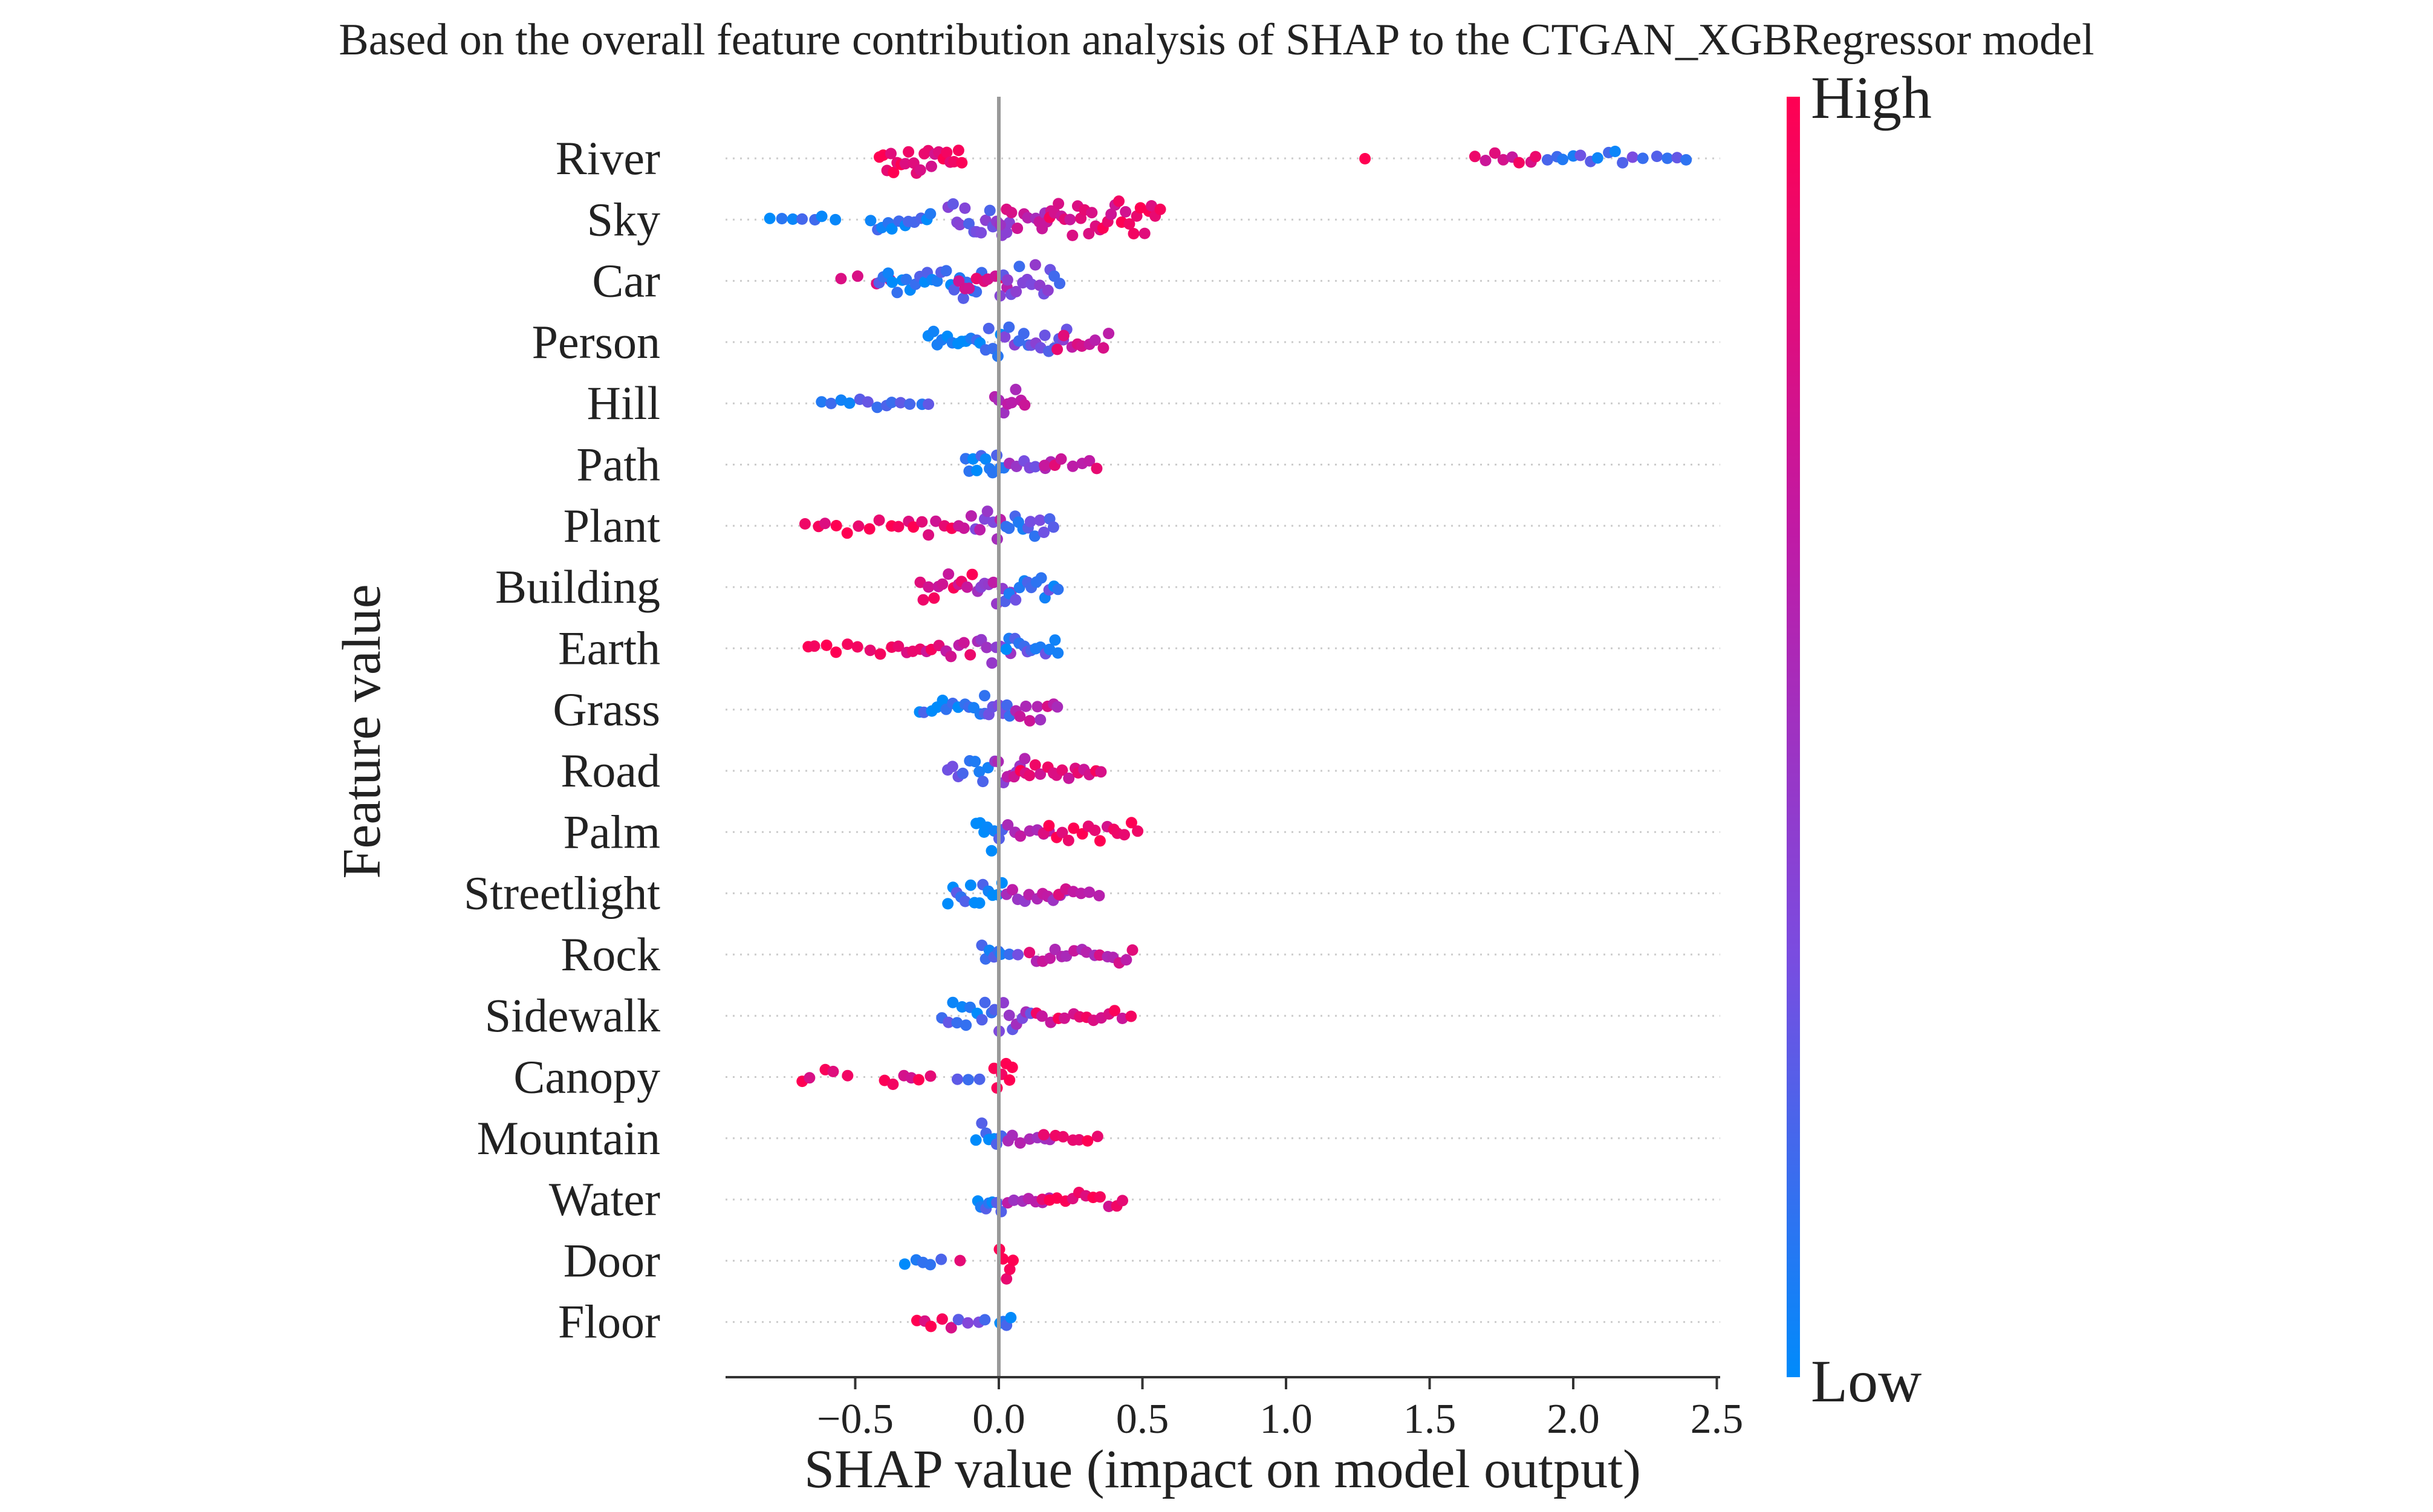 Image resolution: width=2433 pixels, height=1512 pixels. What do you see at coordinates (609, 647) in the screenshot?
I see `feature-label-earth: Earth` at bounding box center [609, 647].